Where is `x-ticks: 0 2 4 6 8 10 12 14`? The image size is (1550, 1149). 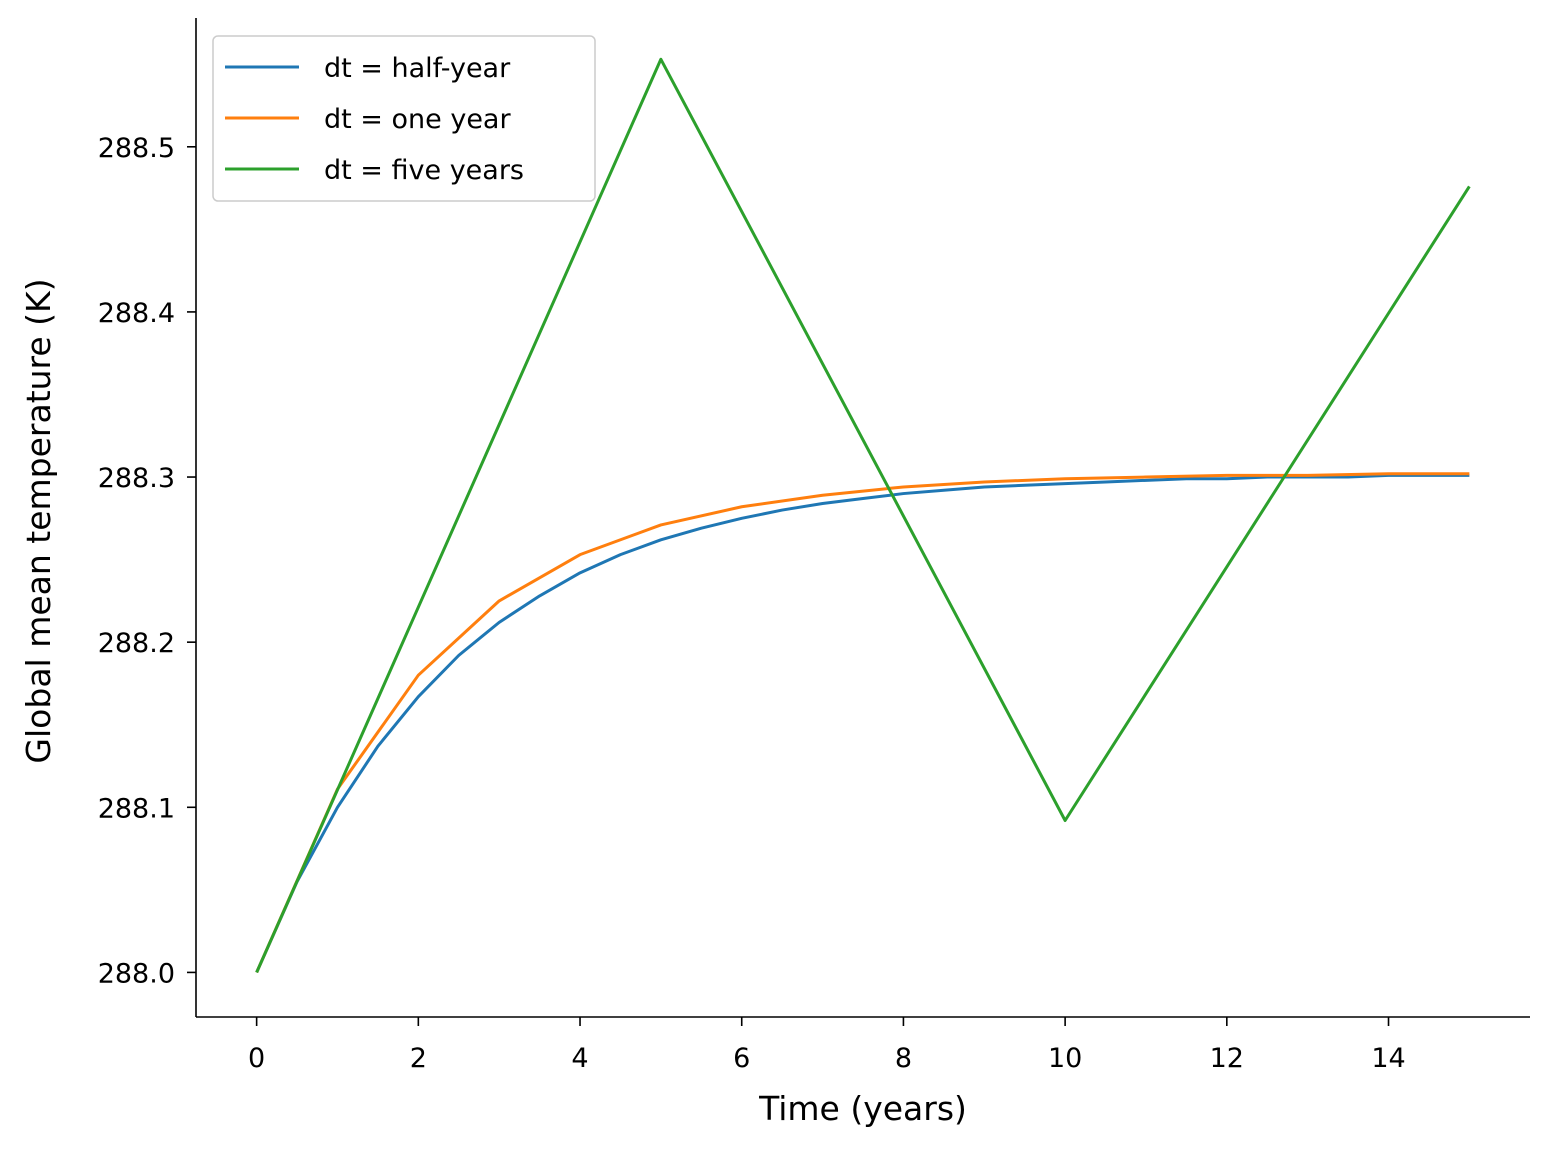
x-ticks: 0 2 4 6 8 10 12 14 is located at coordinates (827, 1045).